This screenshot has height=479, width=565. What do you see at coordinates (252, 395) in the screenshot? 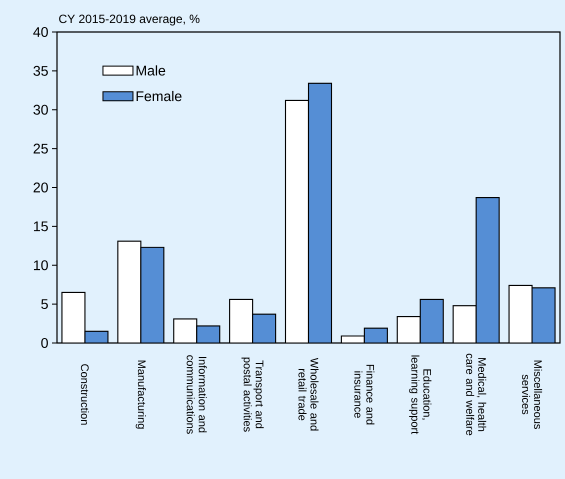
I see `x-tick-label: Transport and postal activities` at bounding box center [252, 395].